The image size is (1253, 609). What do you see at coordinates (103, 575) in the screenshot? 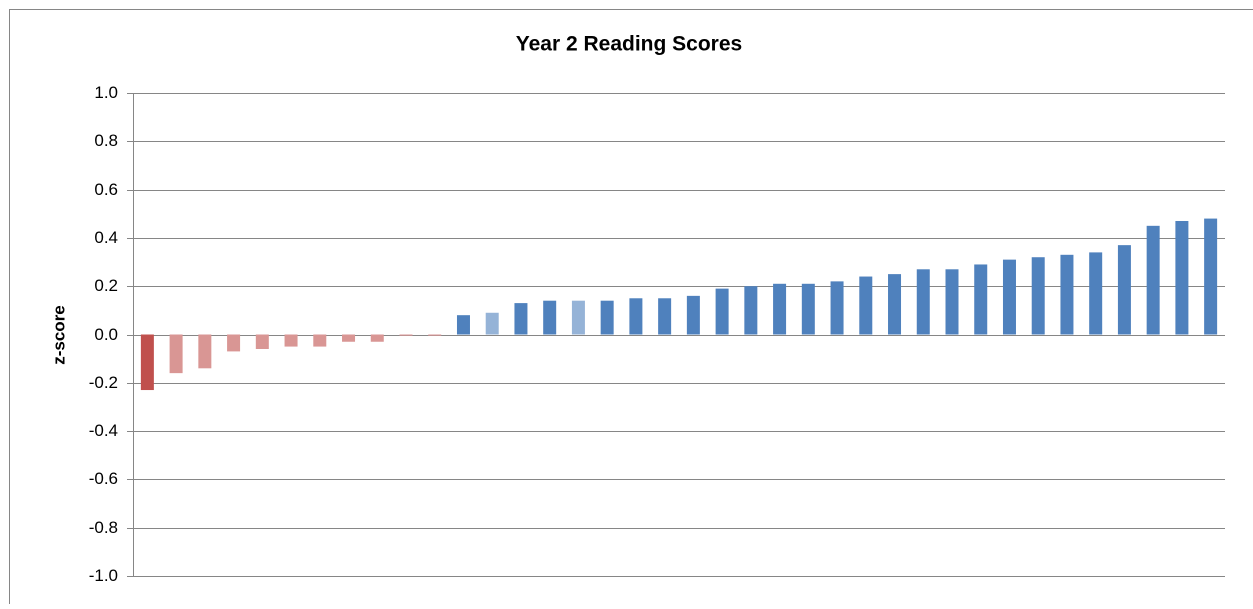
I see `y-tick-label: -1.0` at bounding box center [103, 575].